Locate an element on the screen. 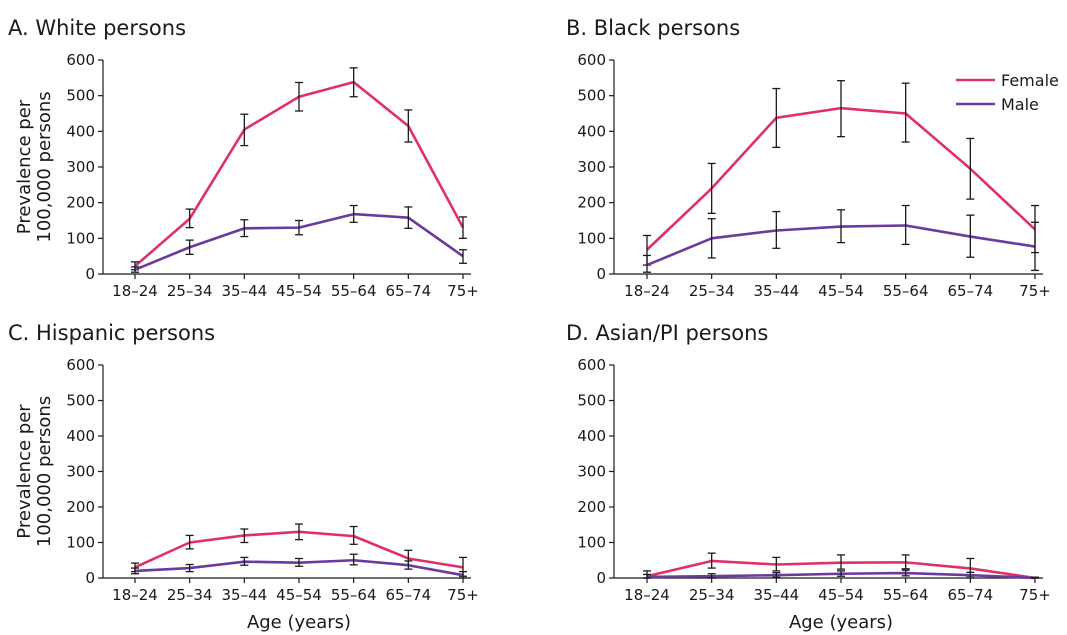  legend: Female Male is located at coordinates (1007, 92).